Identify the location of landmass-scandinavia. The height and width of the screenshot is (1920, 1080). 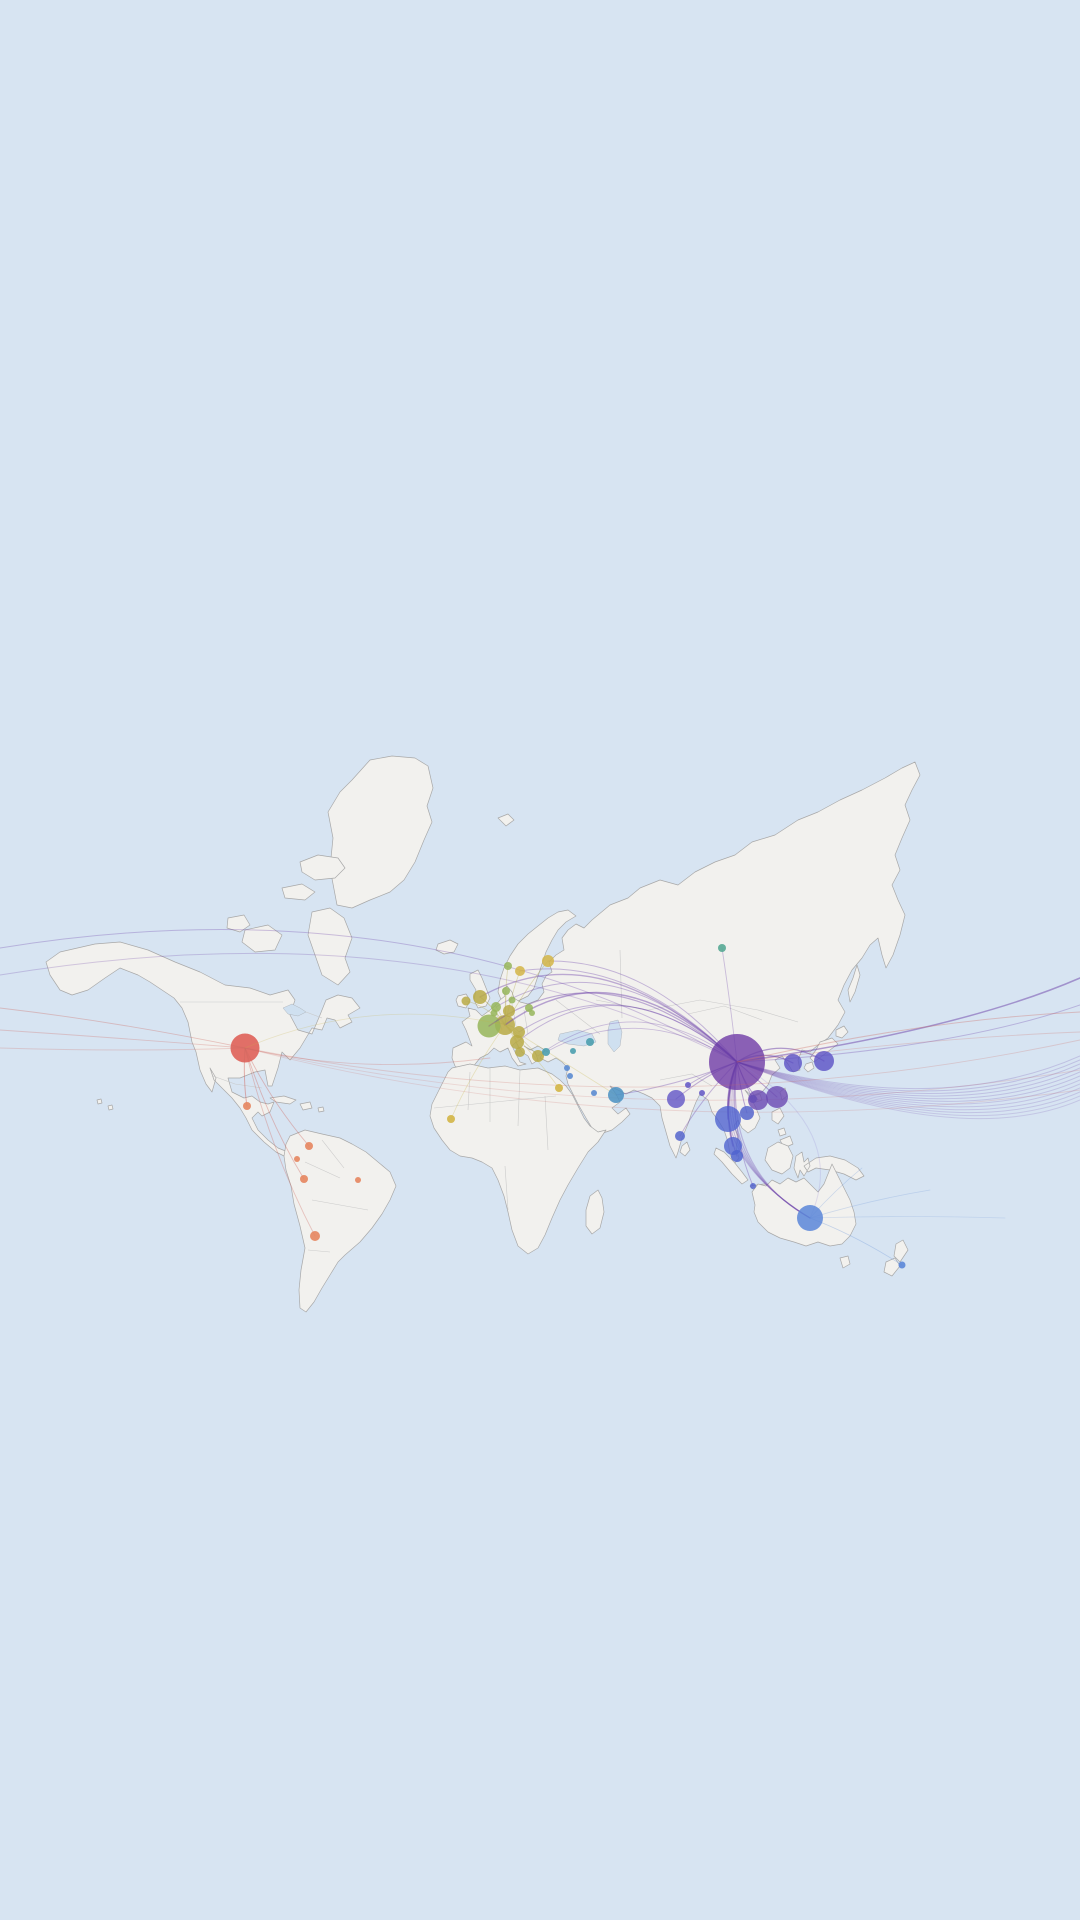
(537, 958).